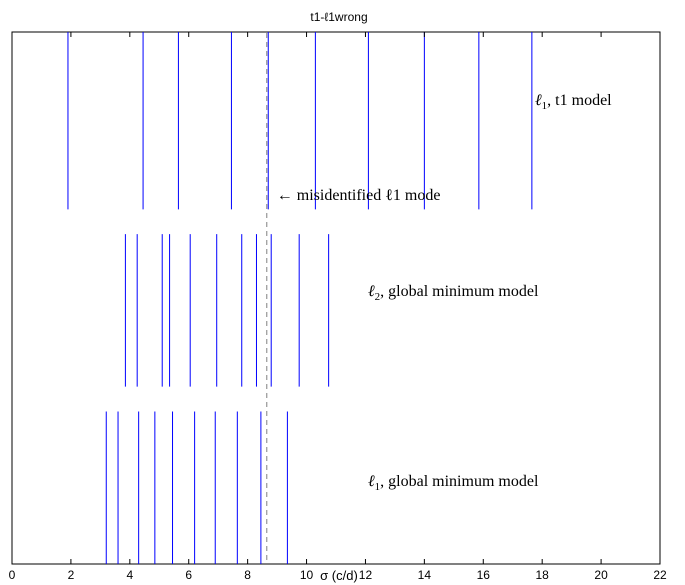 This screenshot has width=685, height=585. Describe the element at coordinates (71, 575) in the screenshot. I see `x-tick-label-1: 2` at that location.